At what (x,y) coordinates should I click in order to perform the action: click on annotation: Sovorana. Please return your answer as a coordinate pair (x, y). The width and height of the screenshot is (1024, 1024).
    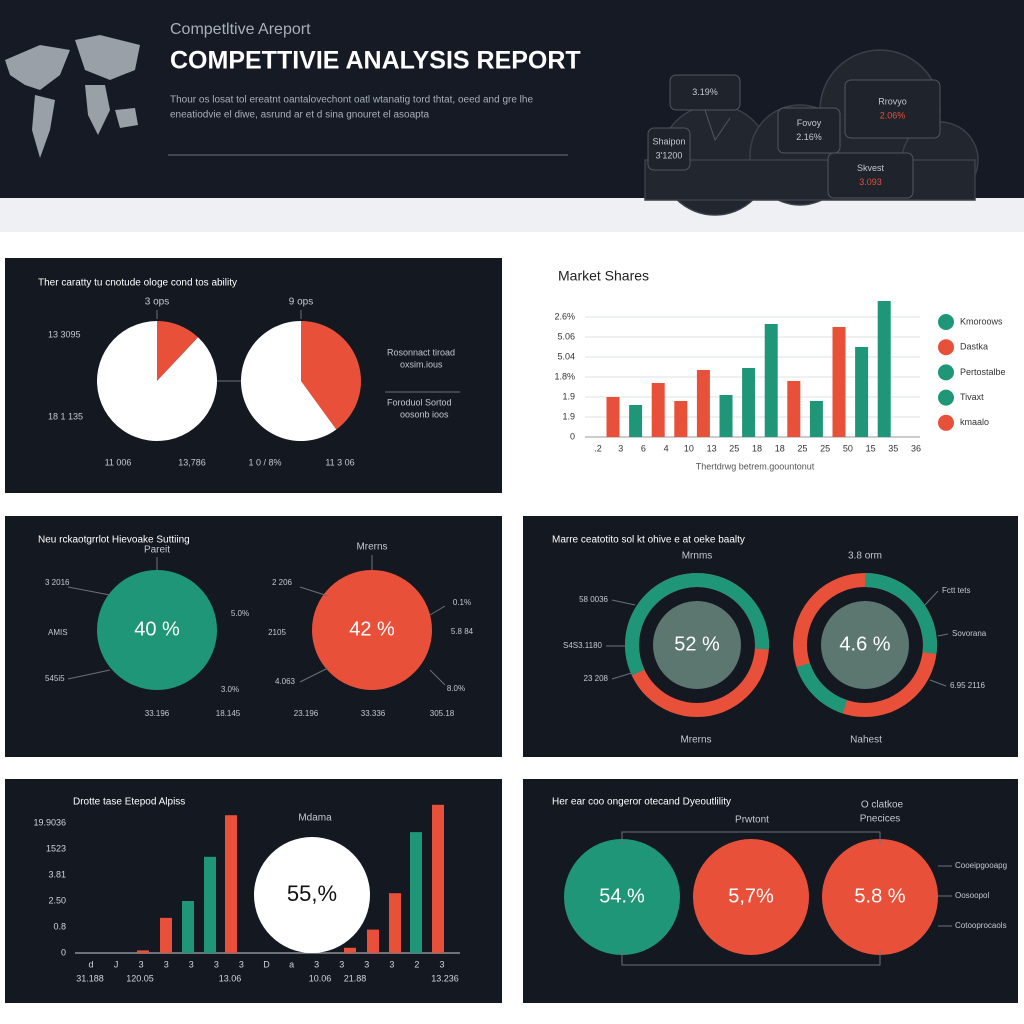
    Looking at the image, I should click on (969, 633).